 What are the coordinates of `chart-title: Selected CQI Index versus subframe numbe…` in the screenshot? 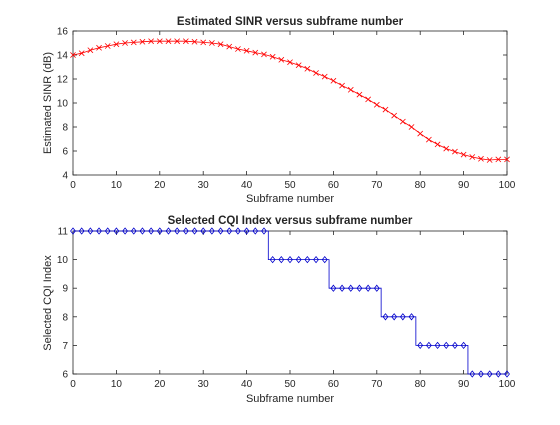 It's located at (290, 221).